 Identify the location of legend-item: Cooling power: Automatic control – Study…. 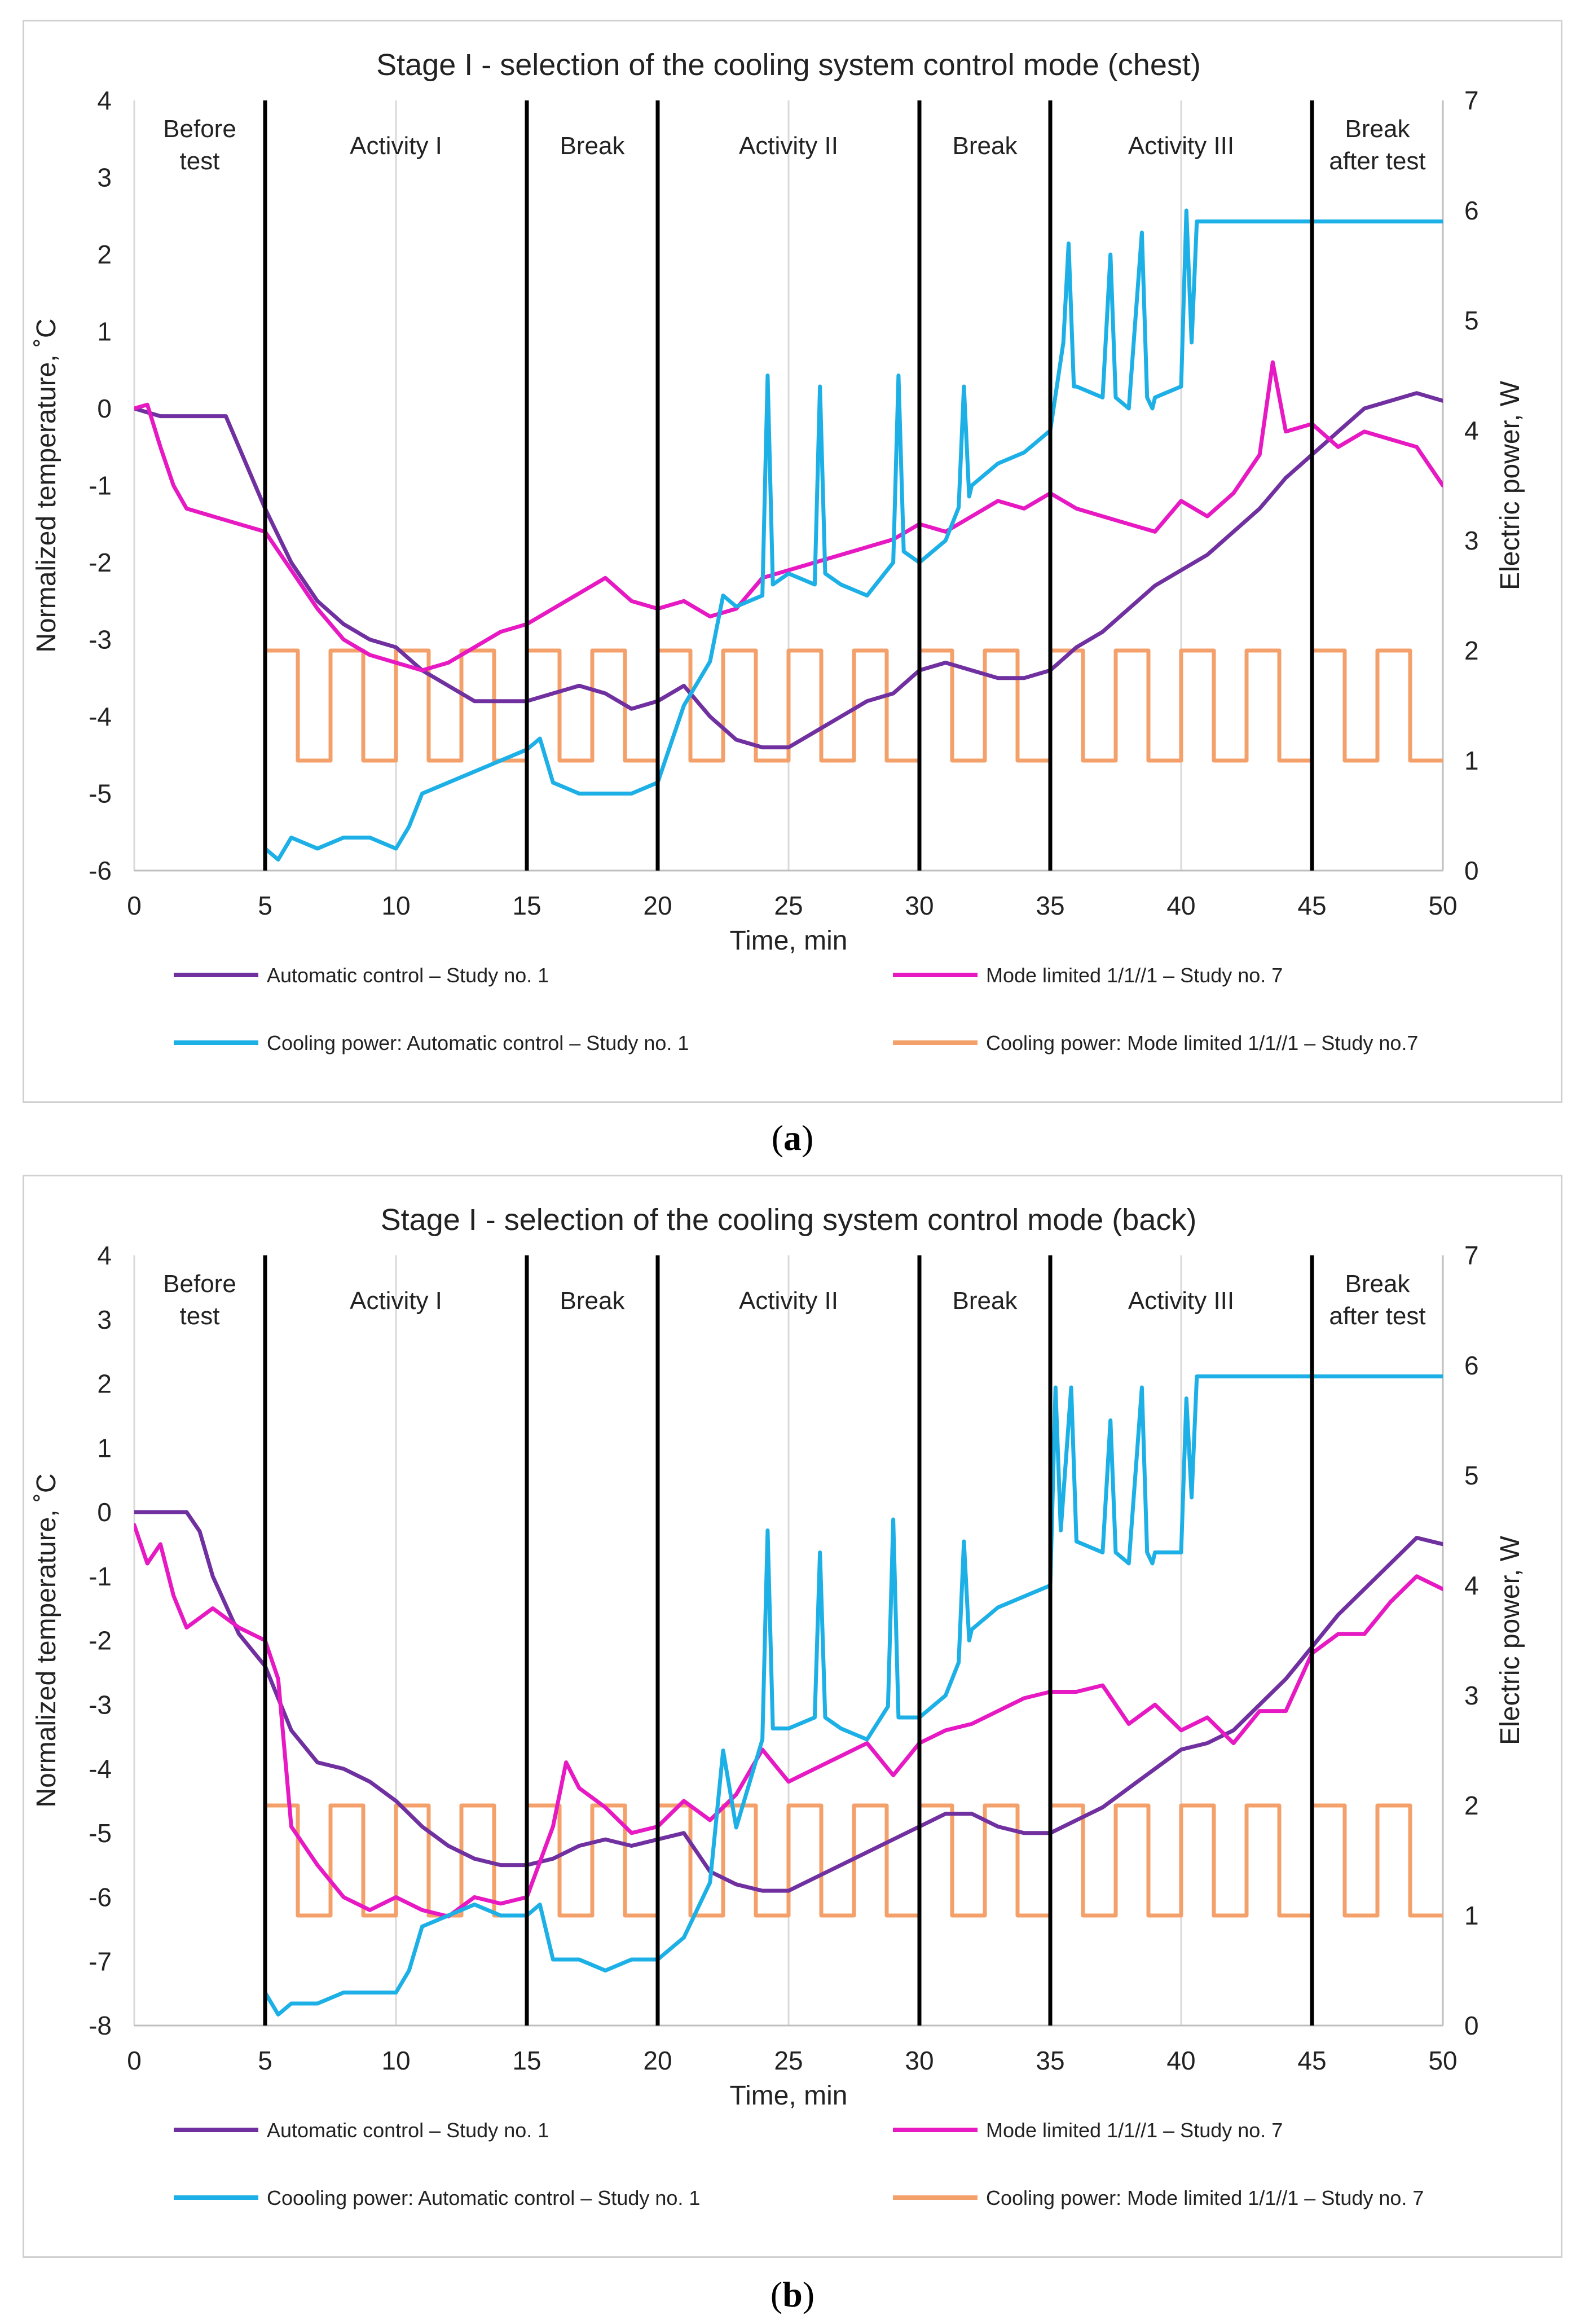
(432, 1043).